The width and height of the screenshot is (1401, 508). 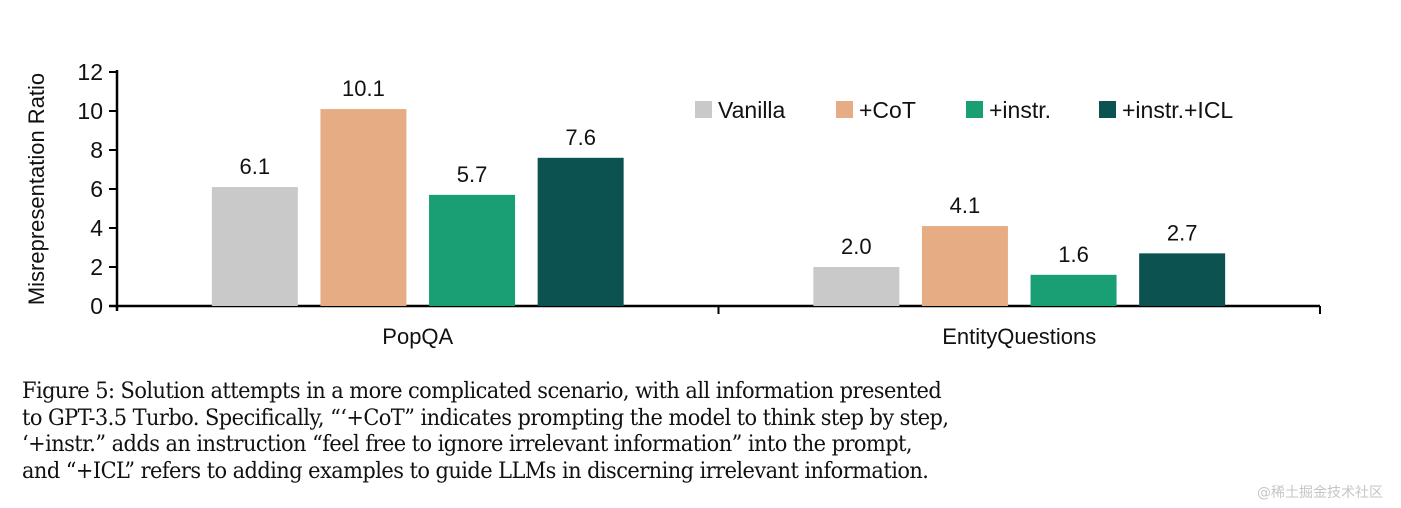 I want to click on y-tick-label: 2, so click(x=96, y=267).